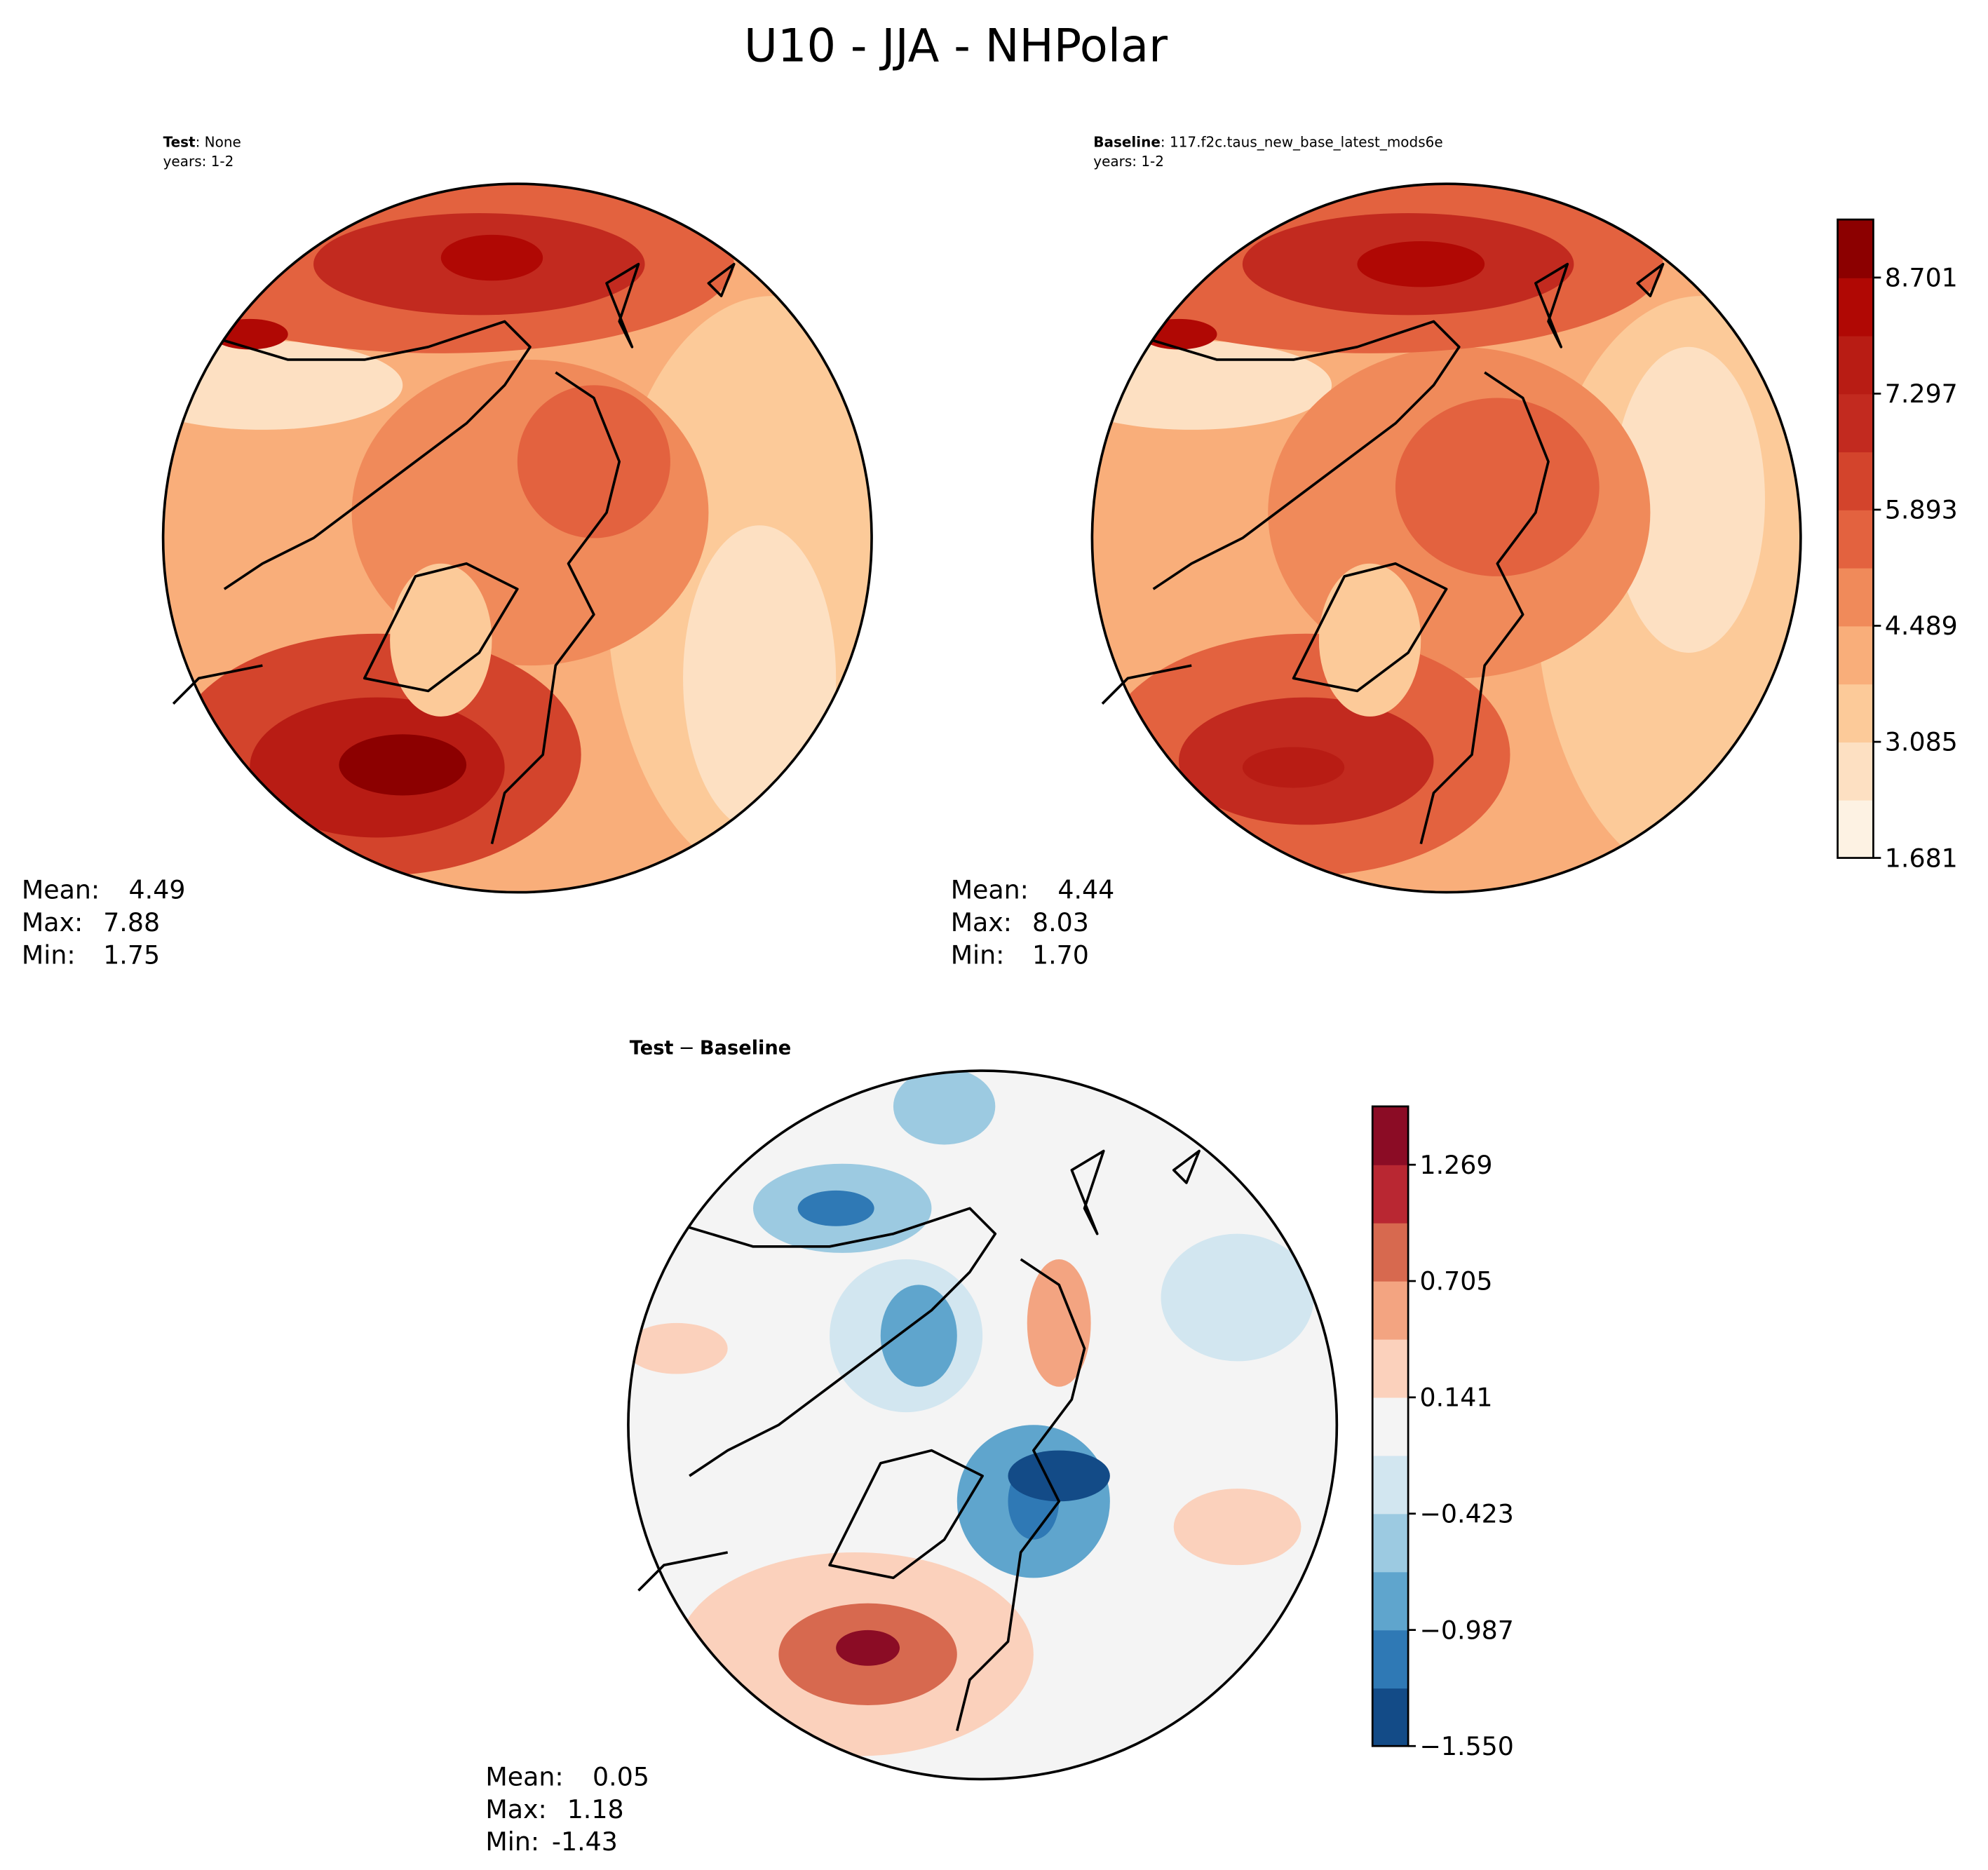  What do you see at coordinates (1061, 922) in the screenshot?
I see `stat-value: 8.03` at bounding box center [1061, 922].